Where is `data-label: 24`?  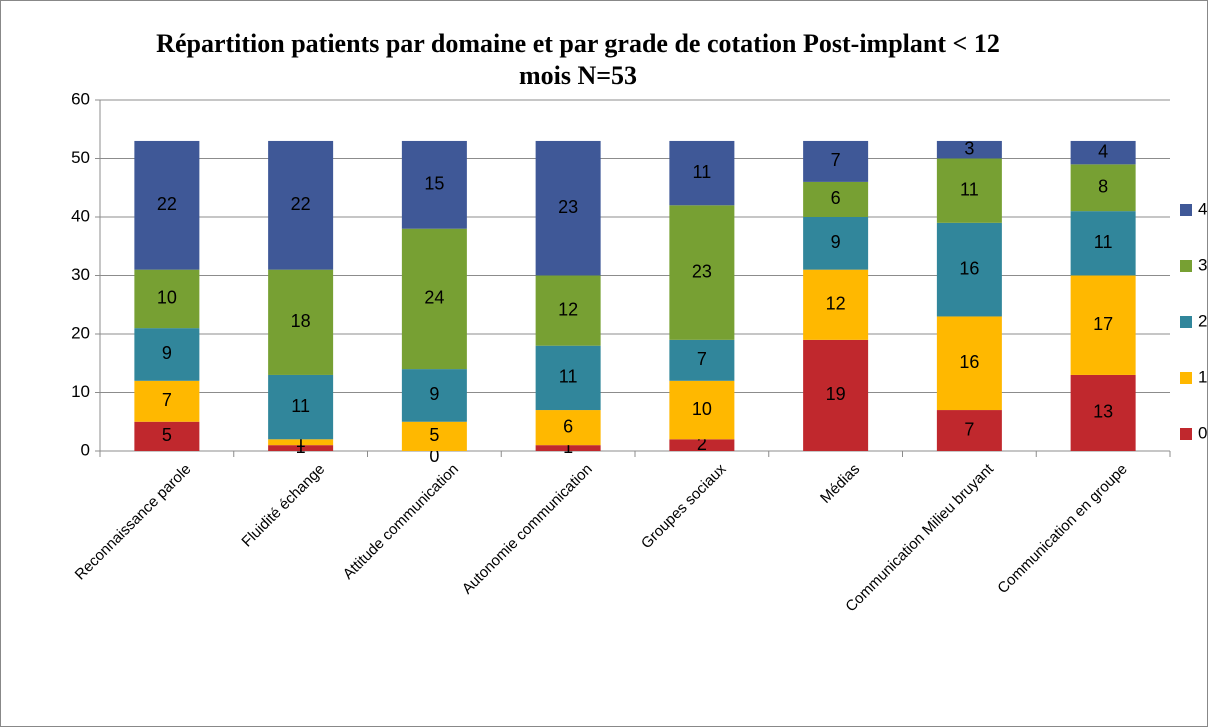 data-label: 24 is located at coordinates (434, 298).